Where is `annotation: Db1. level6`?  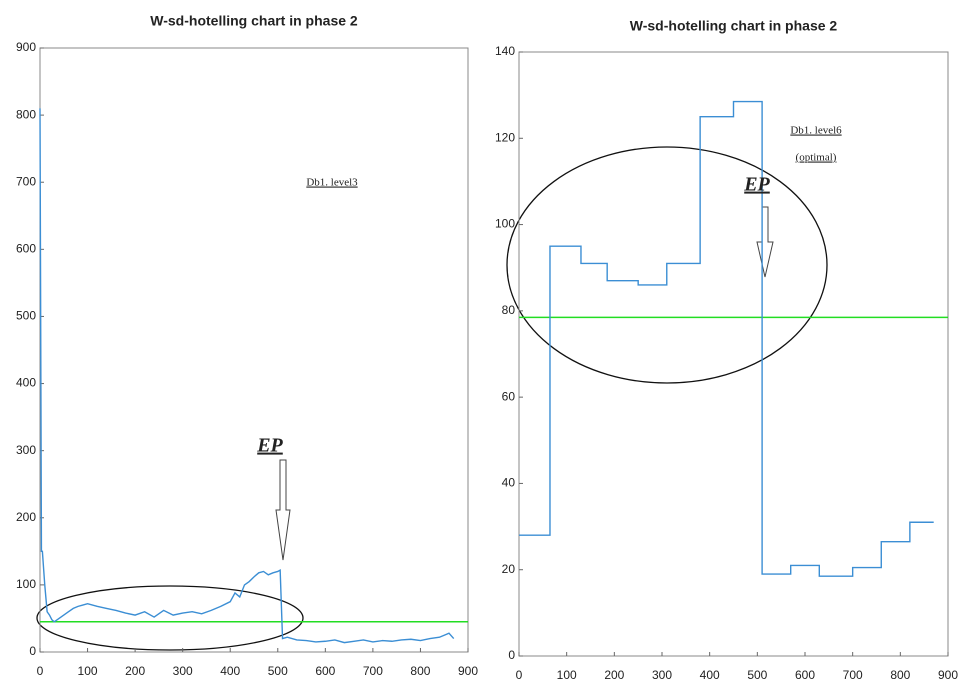 annotation: Db1. level6 is located at coordinates (816, 131).